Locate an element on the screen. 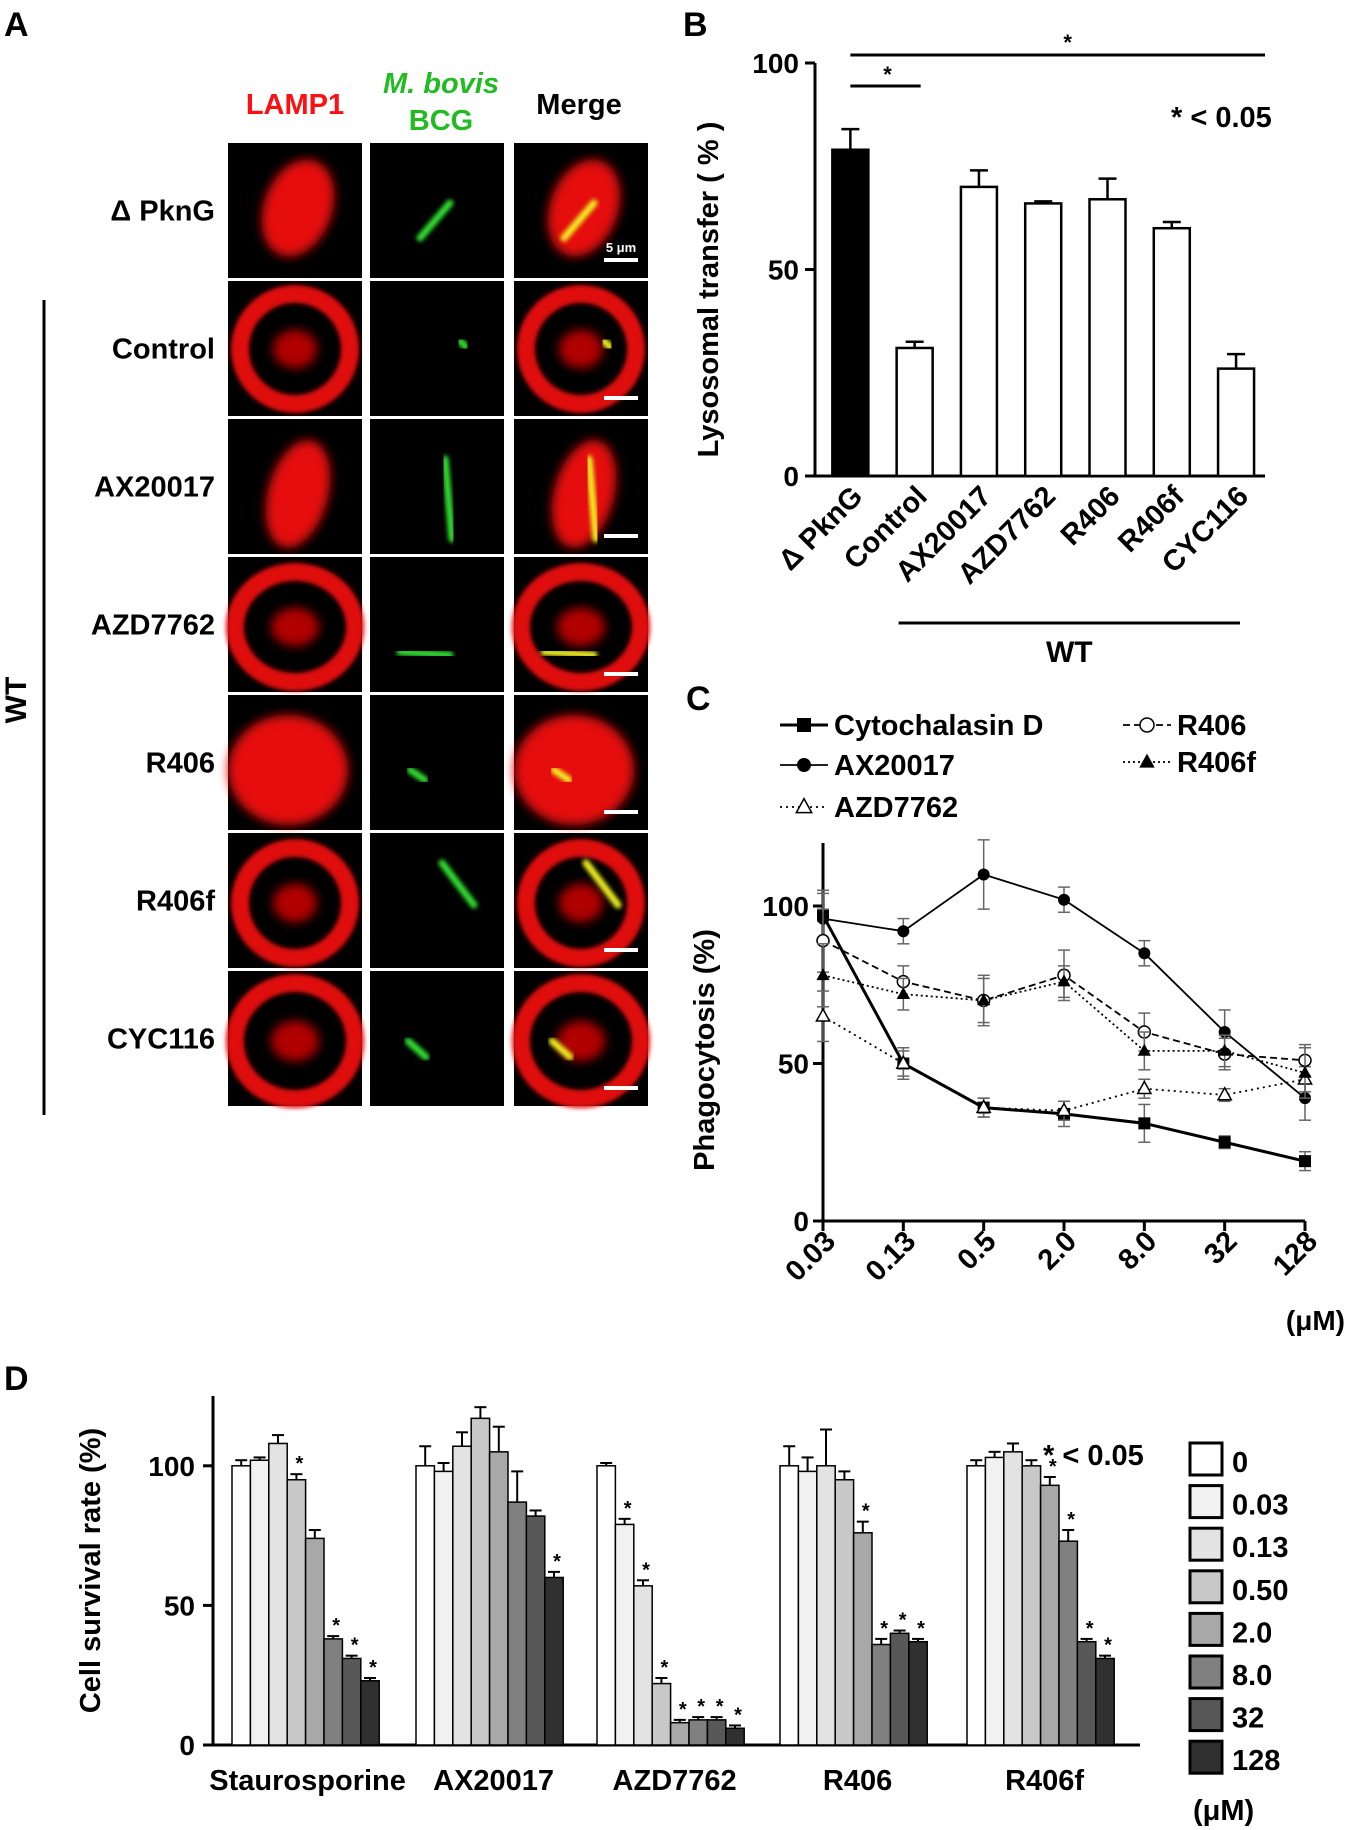 Image resolution: width=1351 pixels, height=1830 pixels. bar-group: * * * * R406 is located at coordinates (853, 1612).